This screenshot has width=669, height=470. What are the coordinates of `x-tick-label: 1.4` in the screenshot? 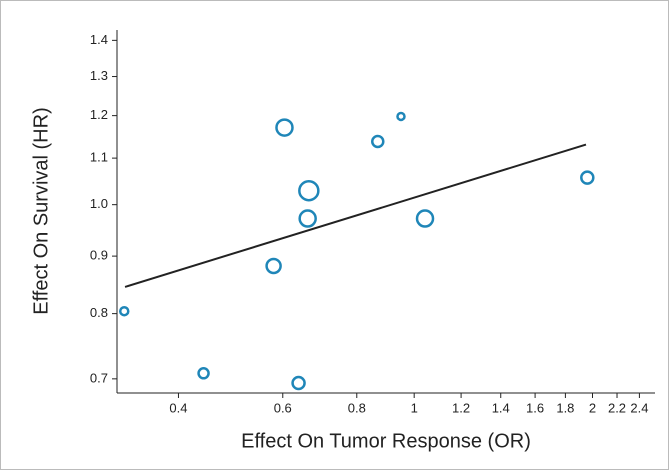 It's located at (501, 407).